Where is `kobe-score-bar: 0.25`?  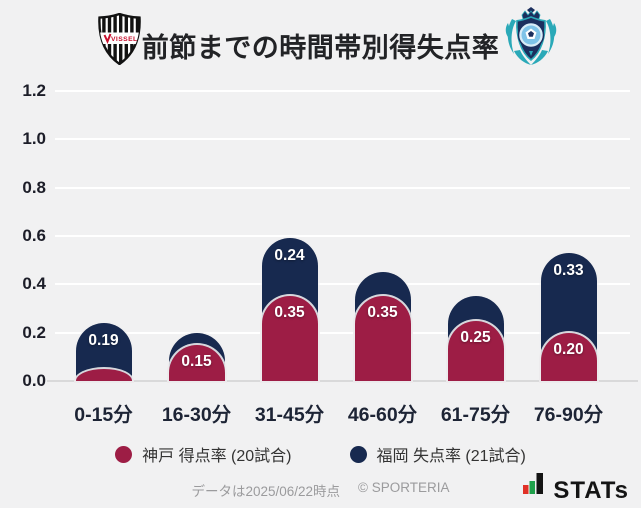 kobe-score-bar: 0.25 is located at coordinates (475, 350).